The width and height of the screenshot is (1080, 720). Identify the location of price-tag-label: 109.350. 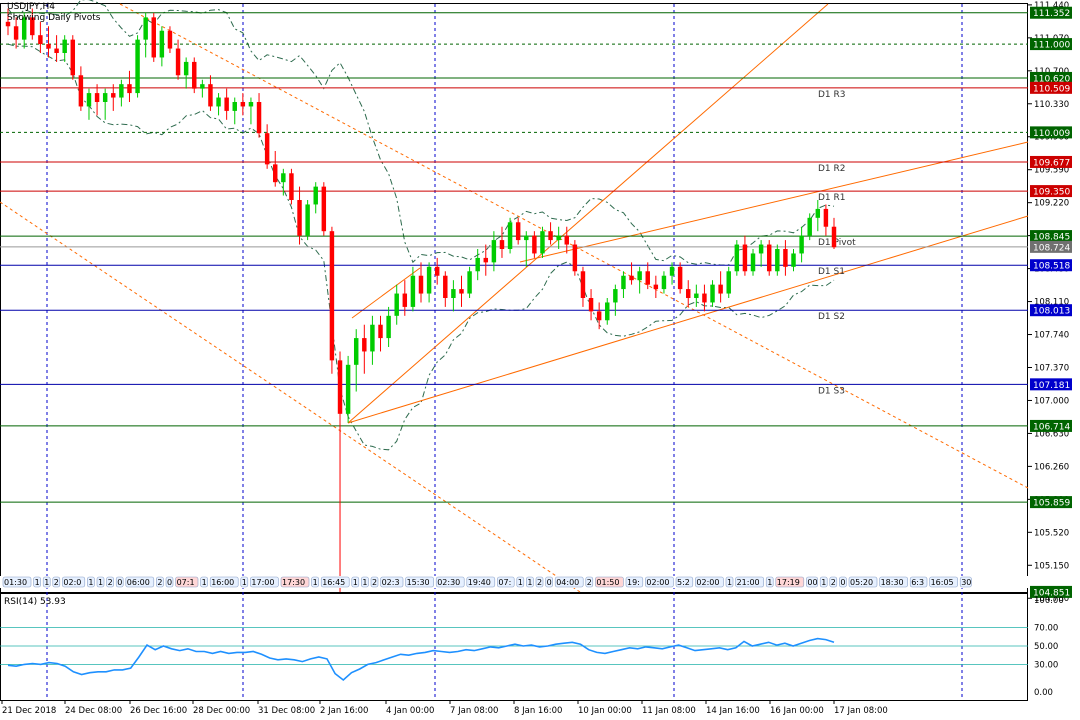
(1051, 193).